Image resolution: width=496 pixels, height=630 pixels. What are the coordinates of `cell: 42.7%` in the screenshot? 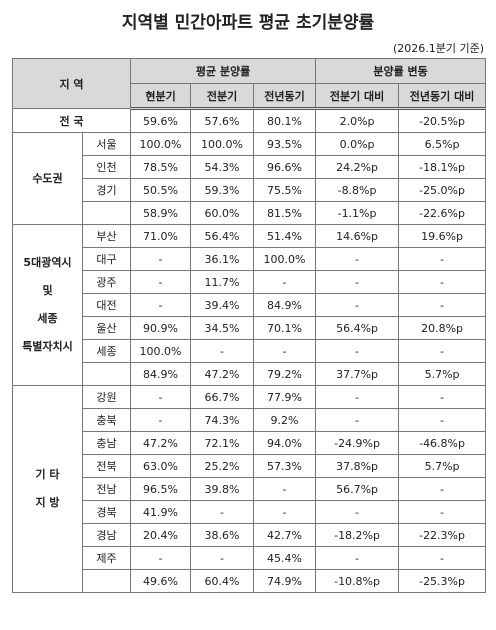 It's located at (285, 535).